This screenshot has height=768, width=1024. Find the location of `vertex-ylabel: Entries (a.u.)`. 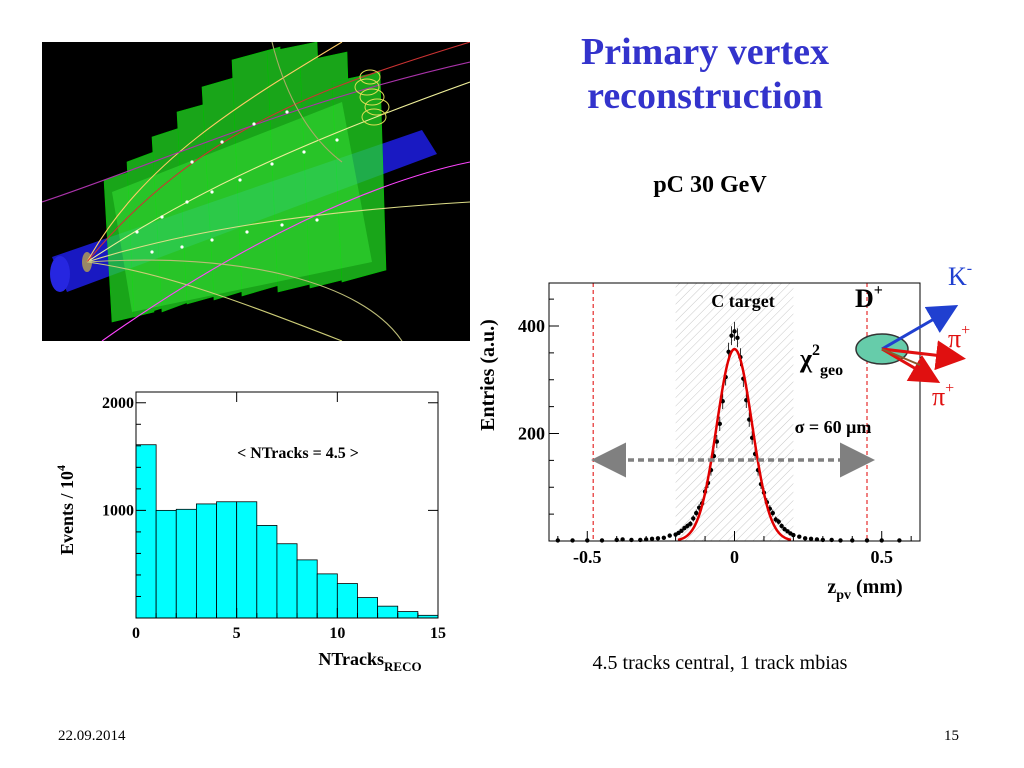

vertex-ylabel: Entries (a.u.) is located at coordinates (488, 375).